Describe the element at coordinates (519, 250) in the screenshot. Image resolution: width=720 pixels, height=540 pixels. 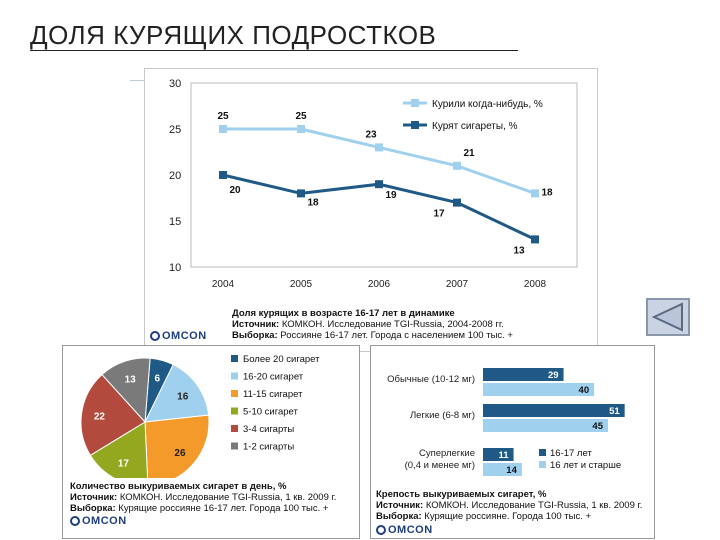
I see `data-label: 13` at that location.